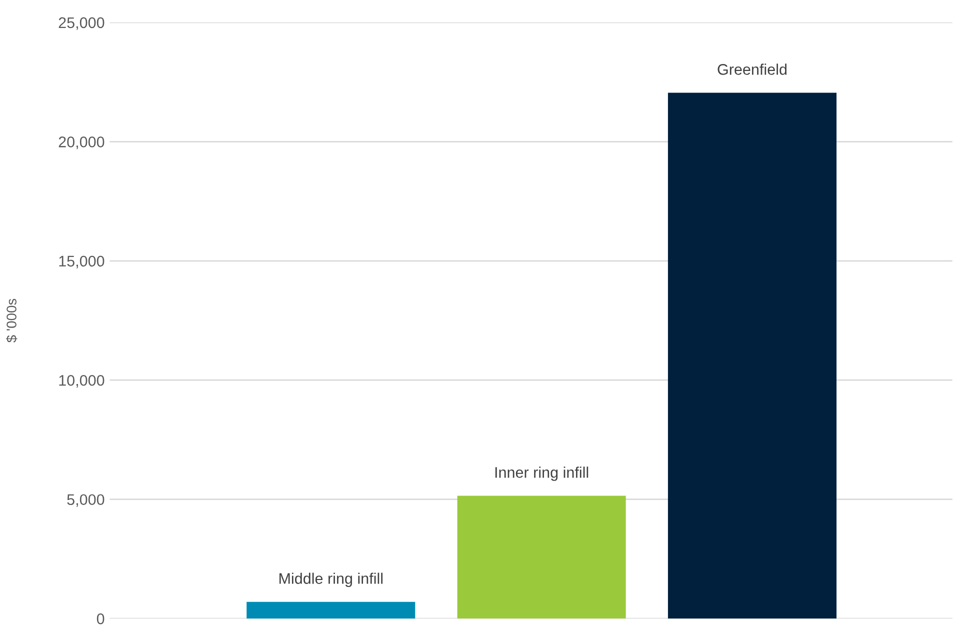 This screenshot has height=641, width=962. What do you see at coordinates (331, 579) in the screenshot?
I see `x-tick-label: Middle ring infill` at bounding box center [331, 579].